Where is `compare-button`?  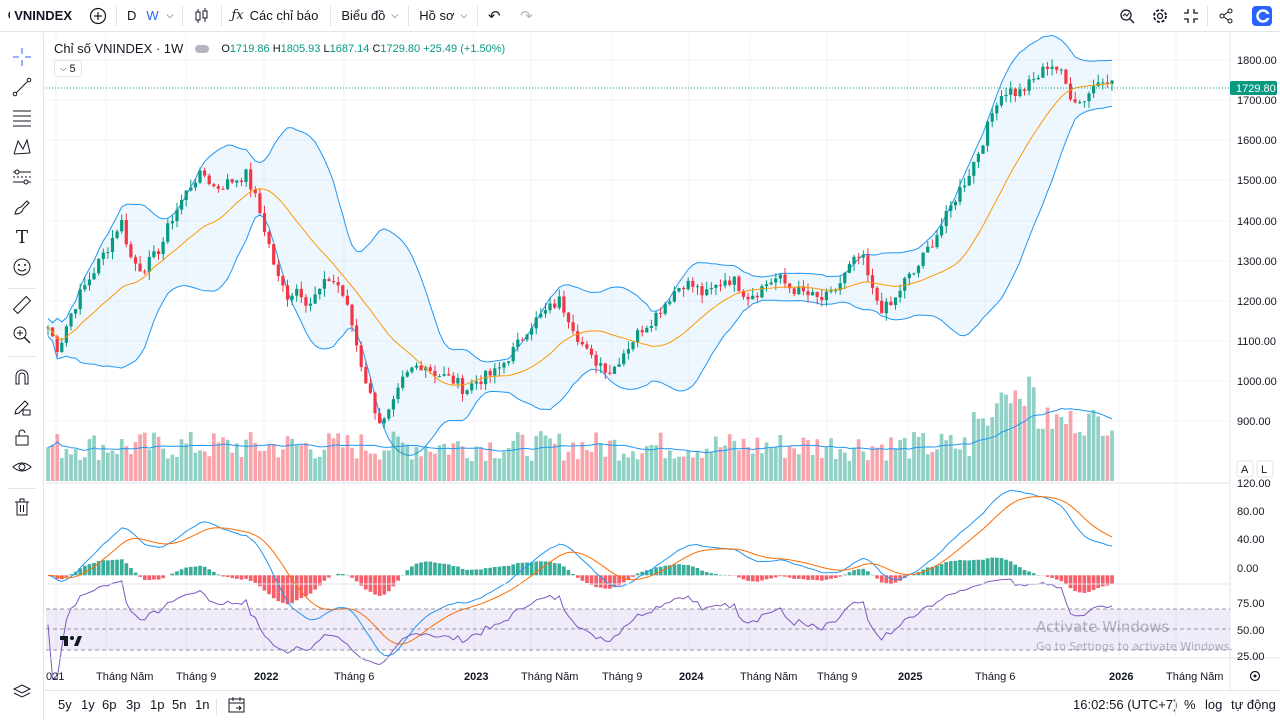
compare-button is located at coordinates (98, 16).